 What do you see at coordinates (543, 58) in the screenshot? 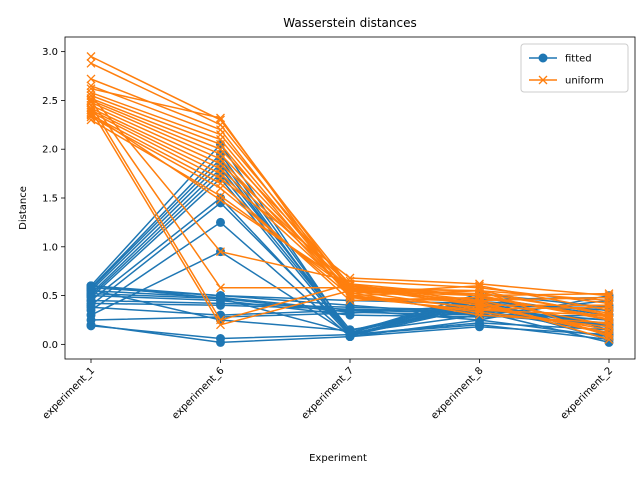
I see `legend-marker-fitted` at bounding box center [543, 58].